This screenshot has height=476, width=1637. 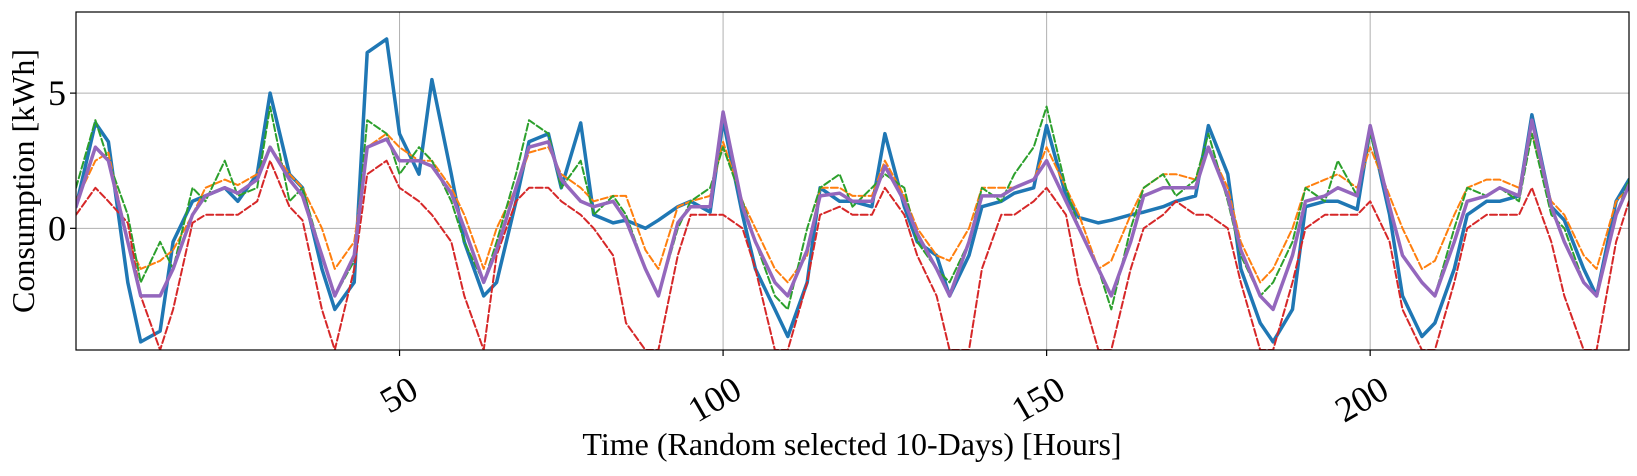 I want to click on y-tick-label: 5, so click(x=57, y=93).